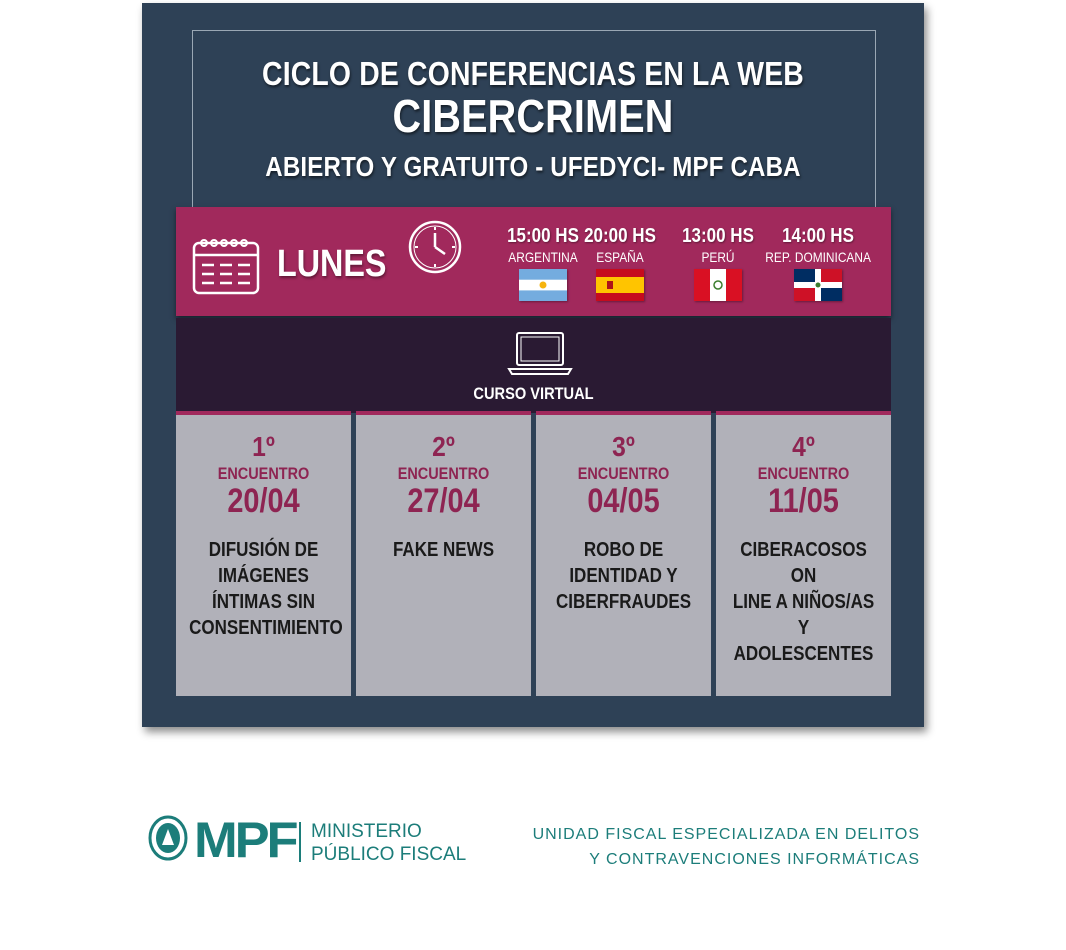  What do you see at coordinates (533, 73) in the screenshot?
I see `poster-title-line1: CICLO DE CONFERENCIAS EN LA WEB` at bounding box center [533, 73].